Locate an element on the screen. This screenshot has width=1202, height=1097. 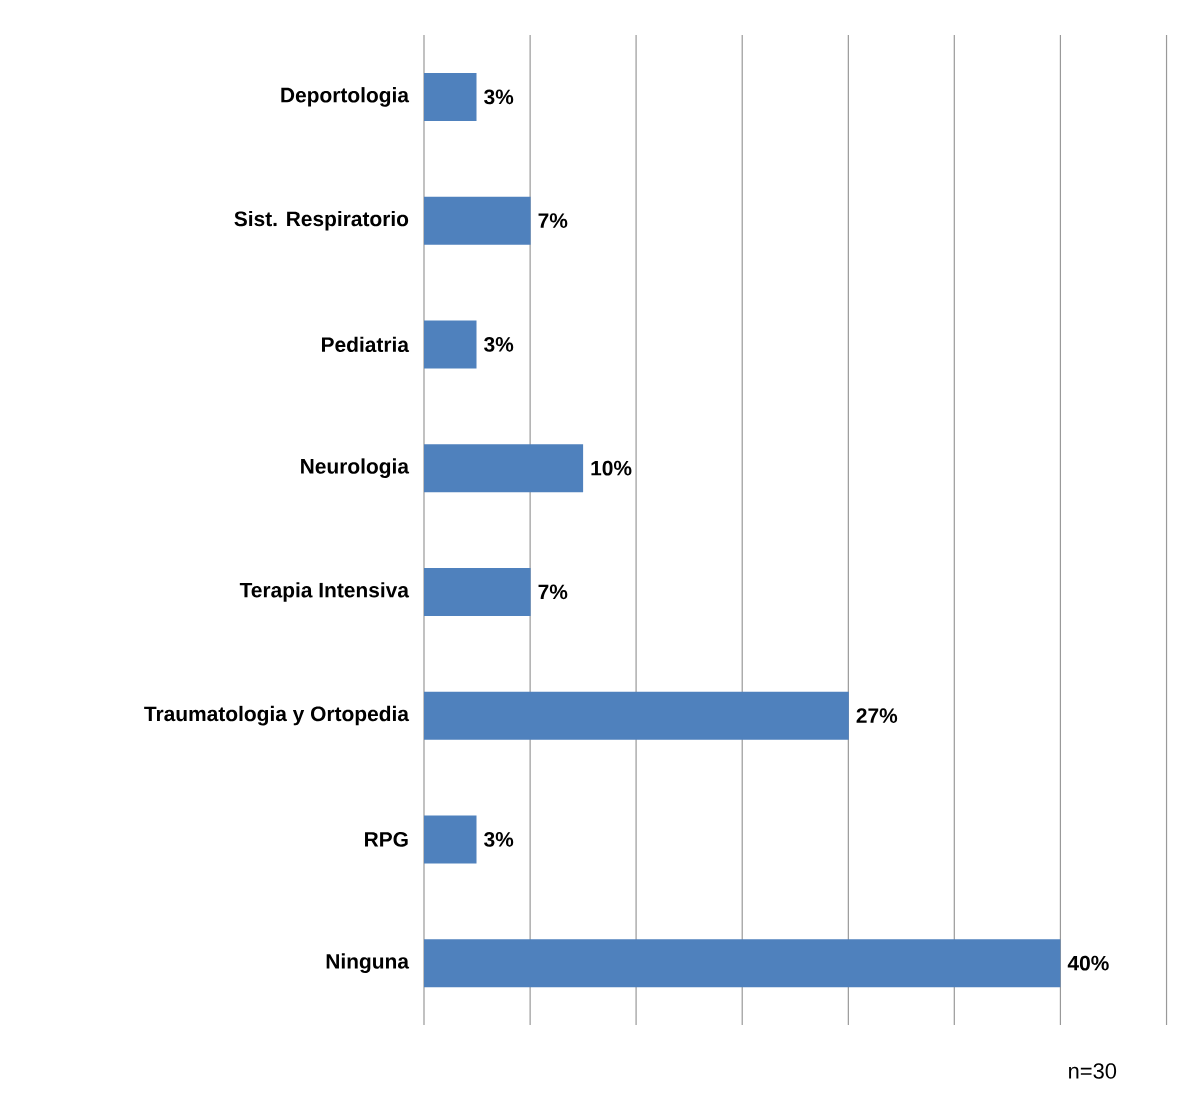
data-label: 10% is located at coordinates (611, 468).